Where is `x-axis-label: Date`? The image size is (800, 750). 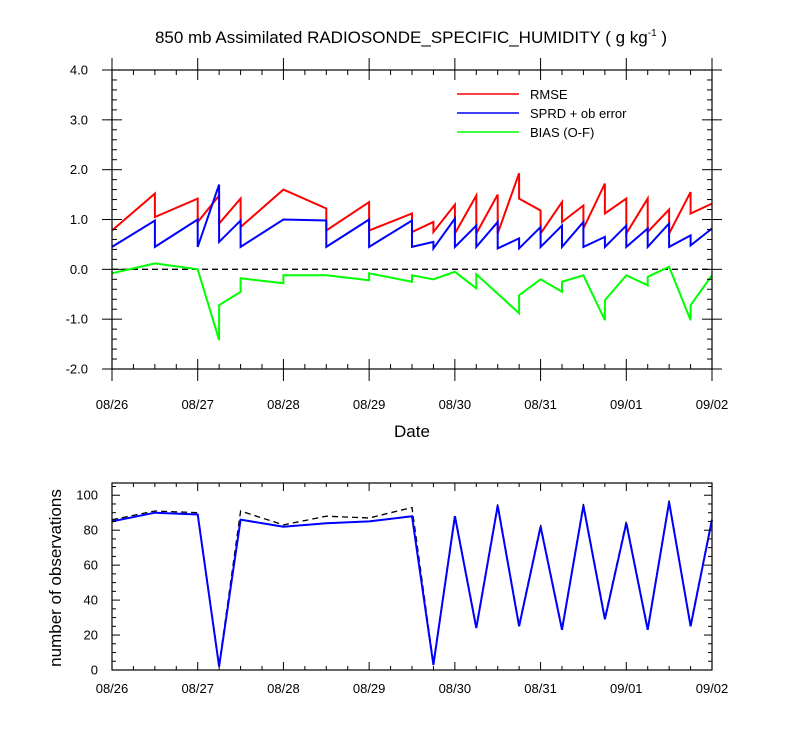
x-axis-label: Date is located at coordinates (412, 431).